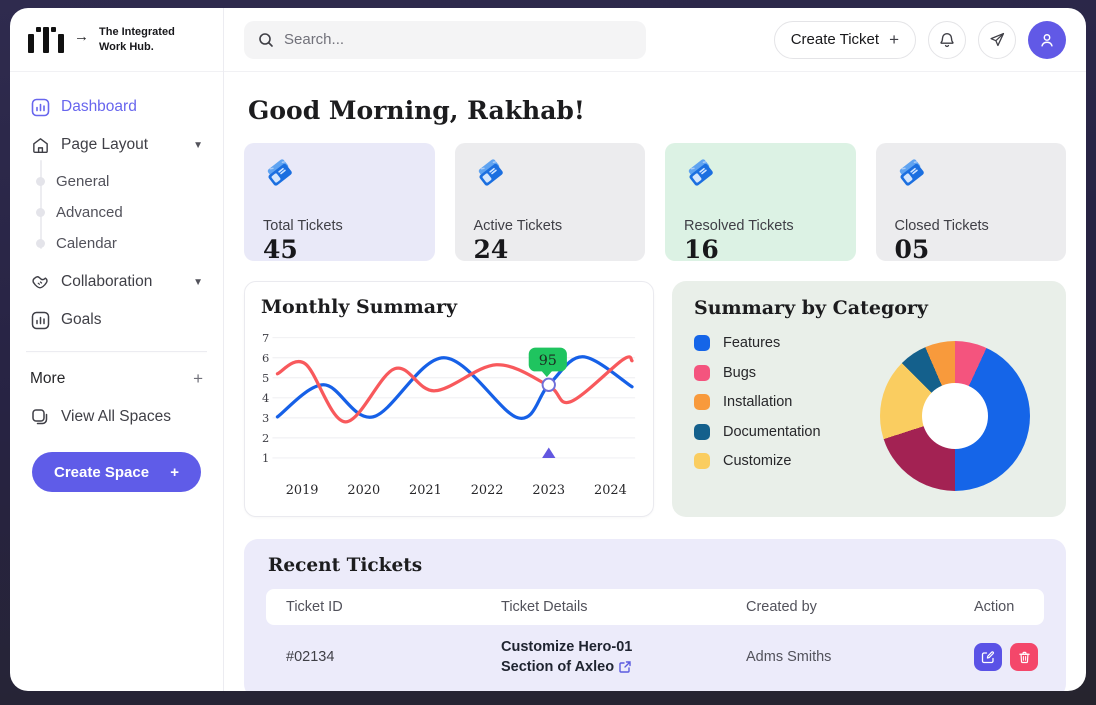 This screenshot has height=705, width=1096. What do you see at coordinates (941, 226) in the screenshot?
I see `stat-label: Closed Tickets` at bounding box center [941, 226].